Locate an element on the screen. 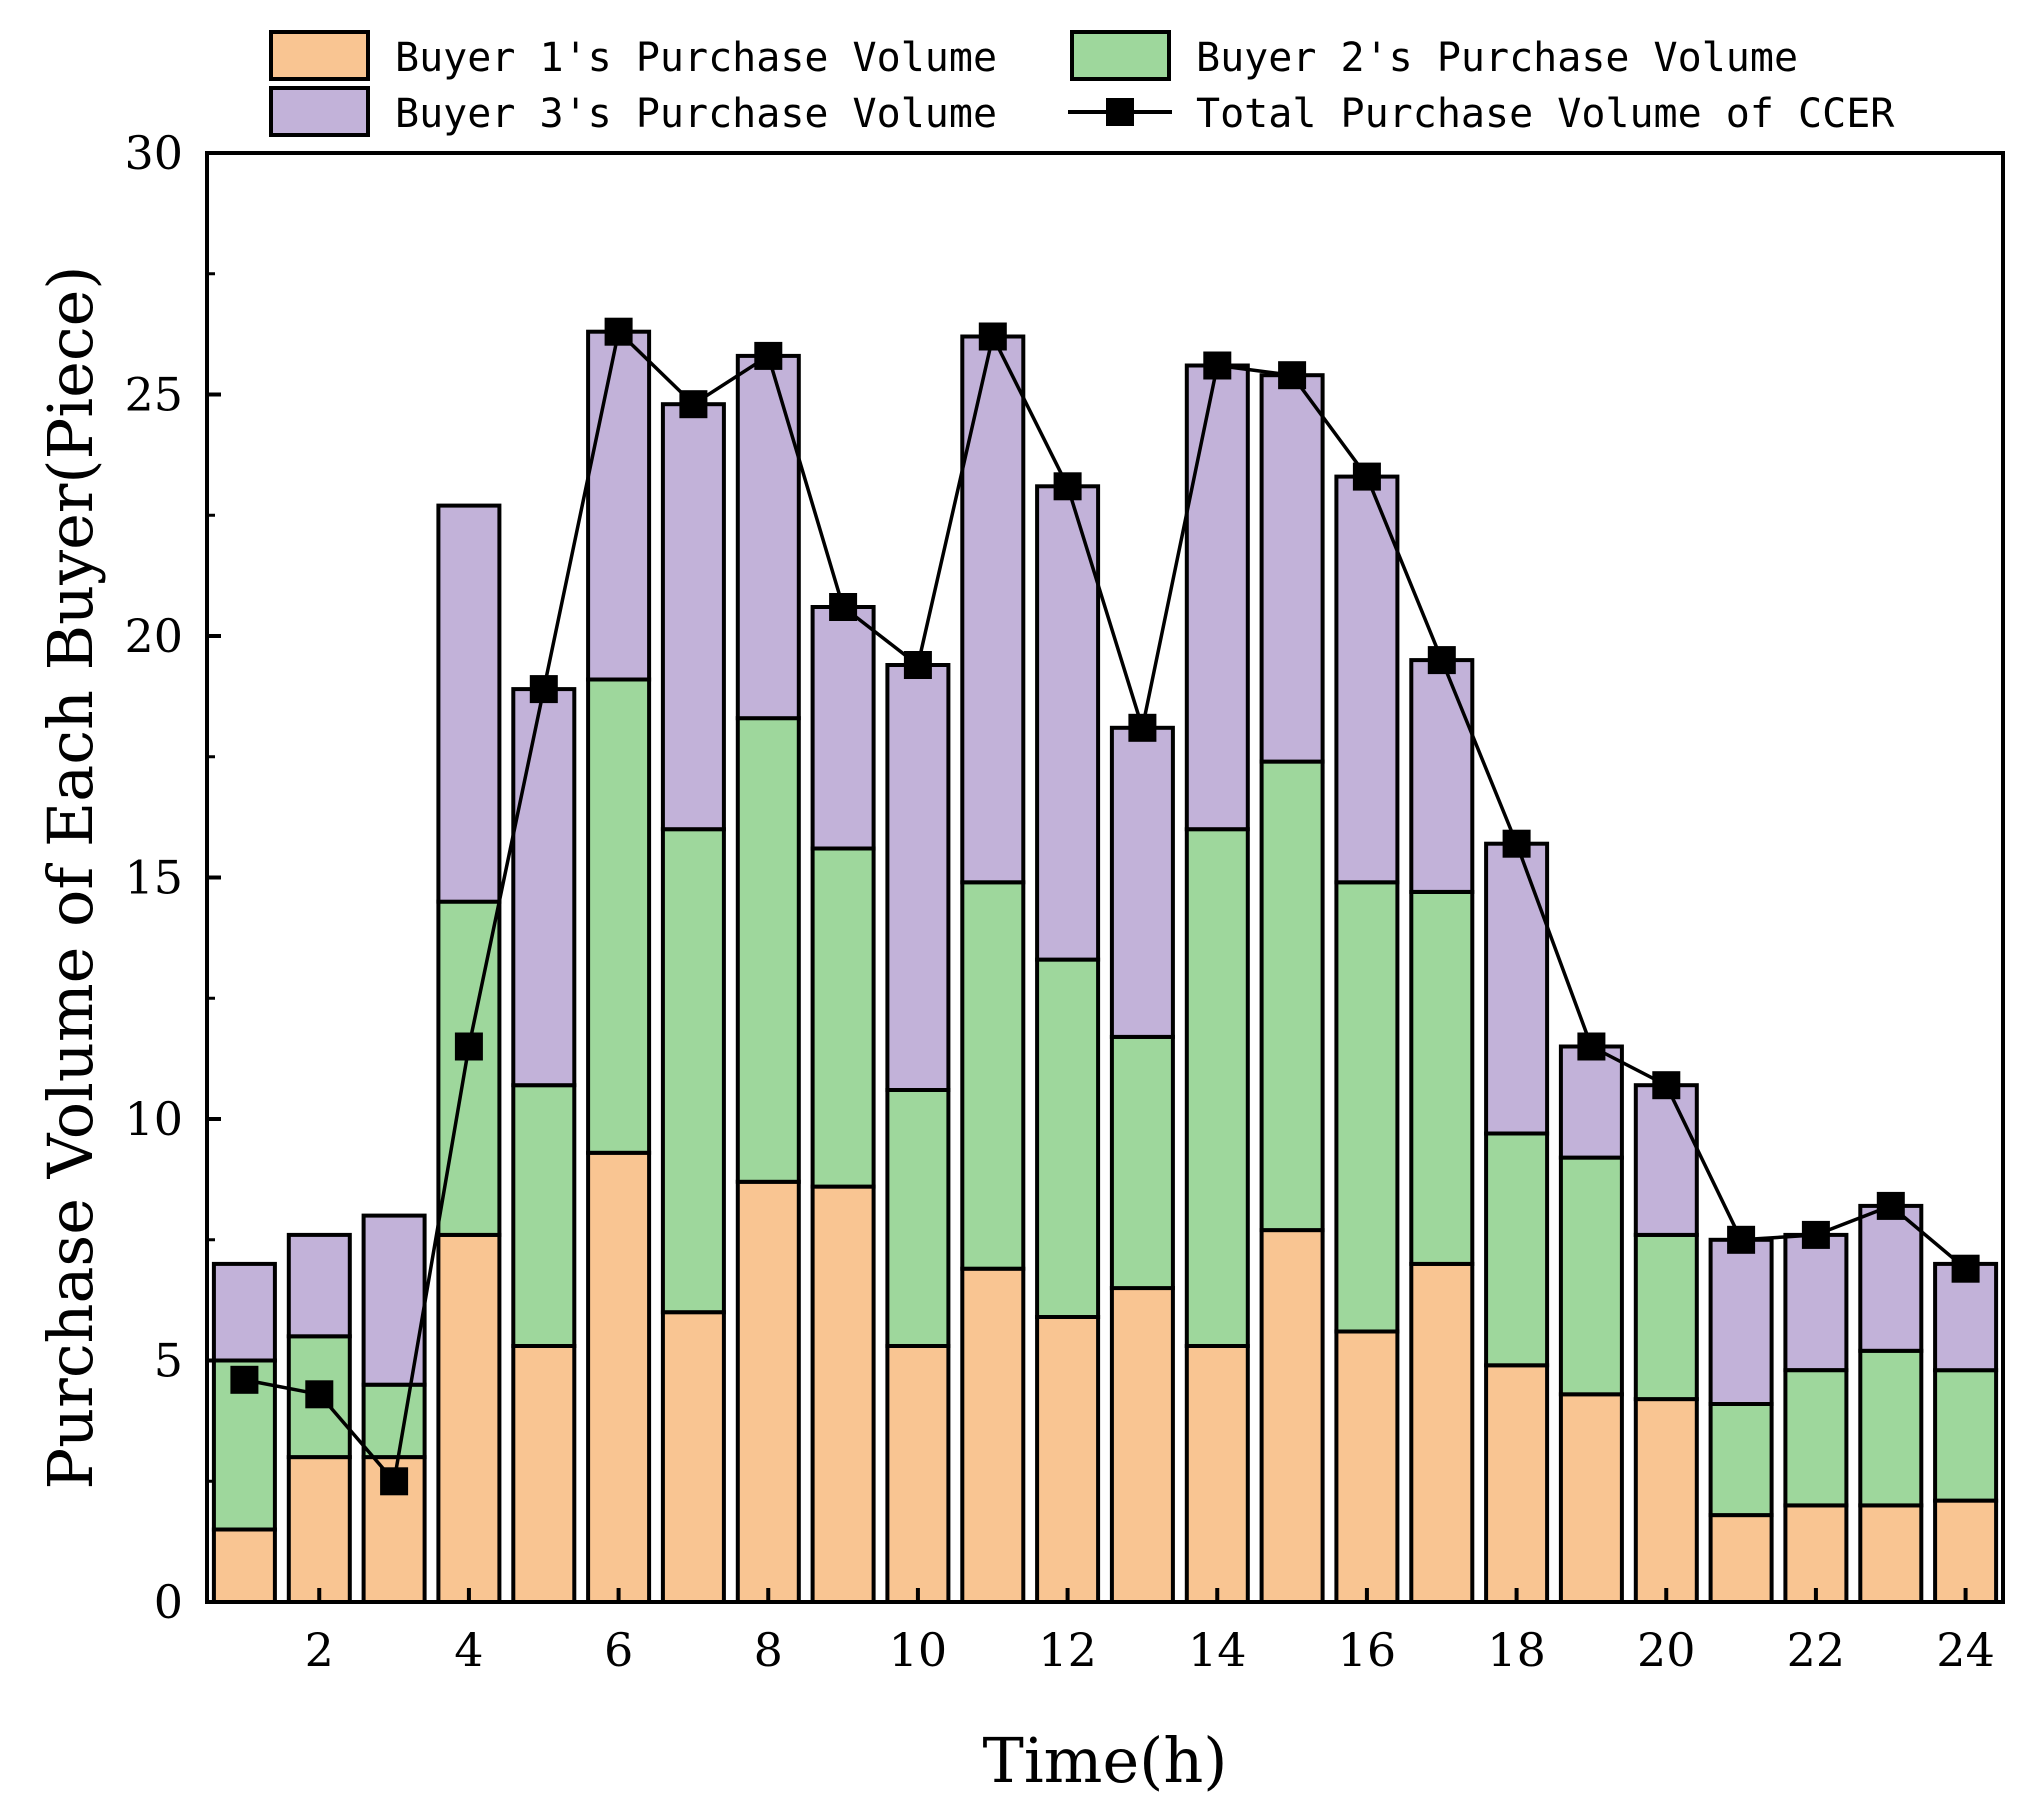  x-tick-label-8: 8 is located at coordinates (768, 1650).